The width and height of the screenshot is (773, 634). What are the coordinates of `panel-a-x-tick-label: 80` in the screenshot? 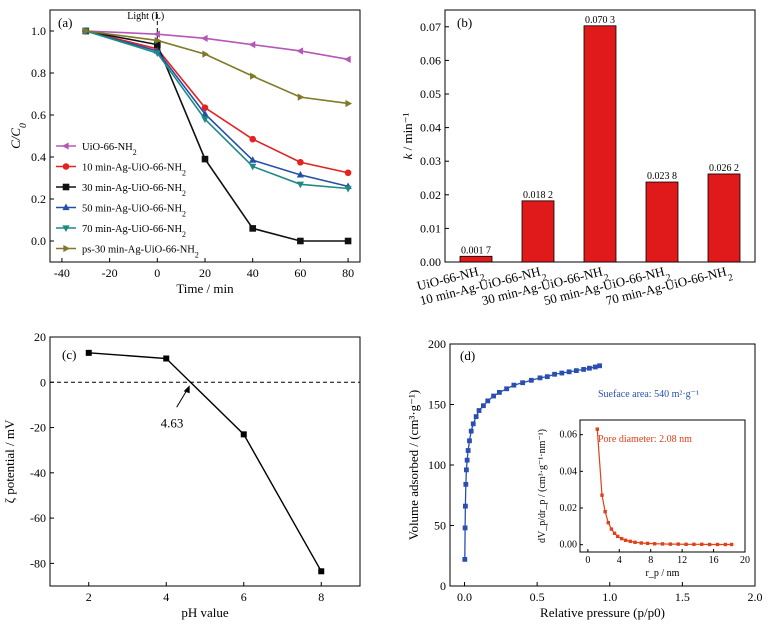 It's located at (348, 273).